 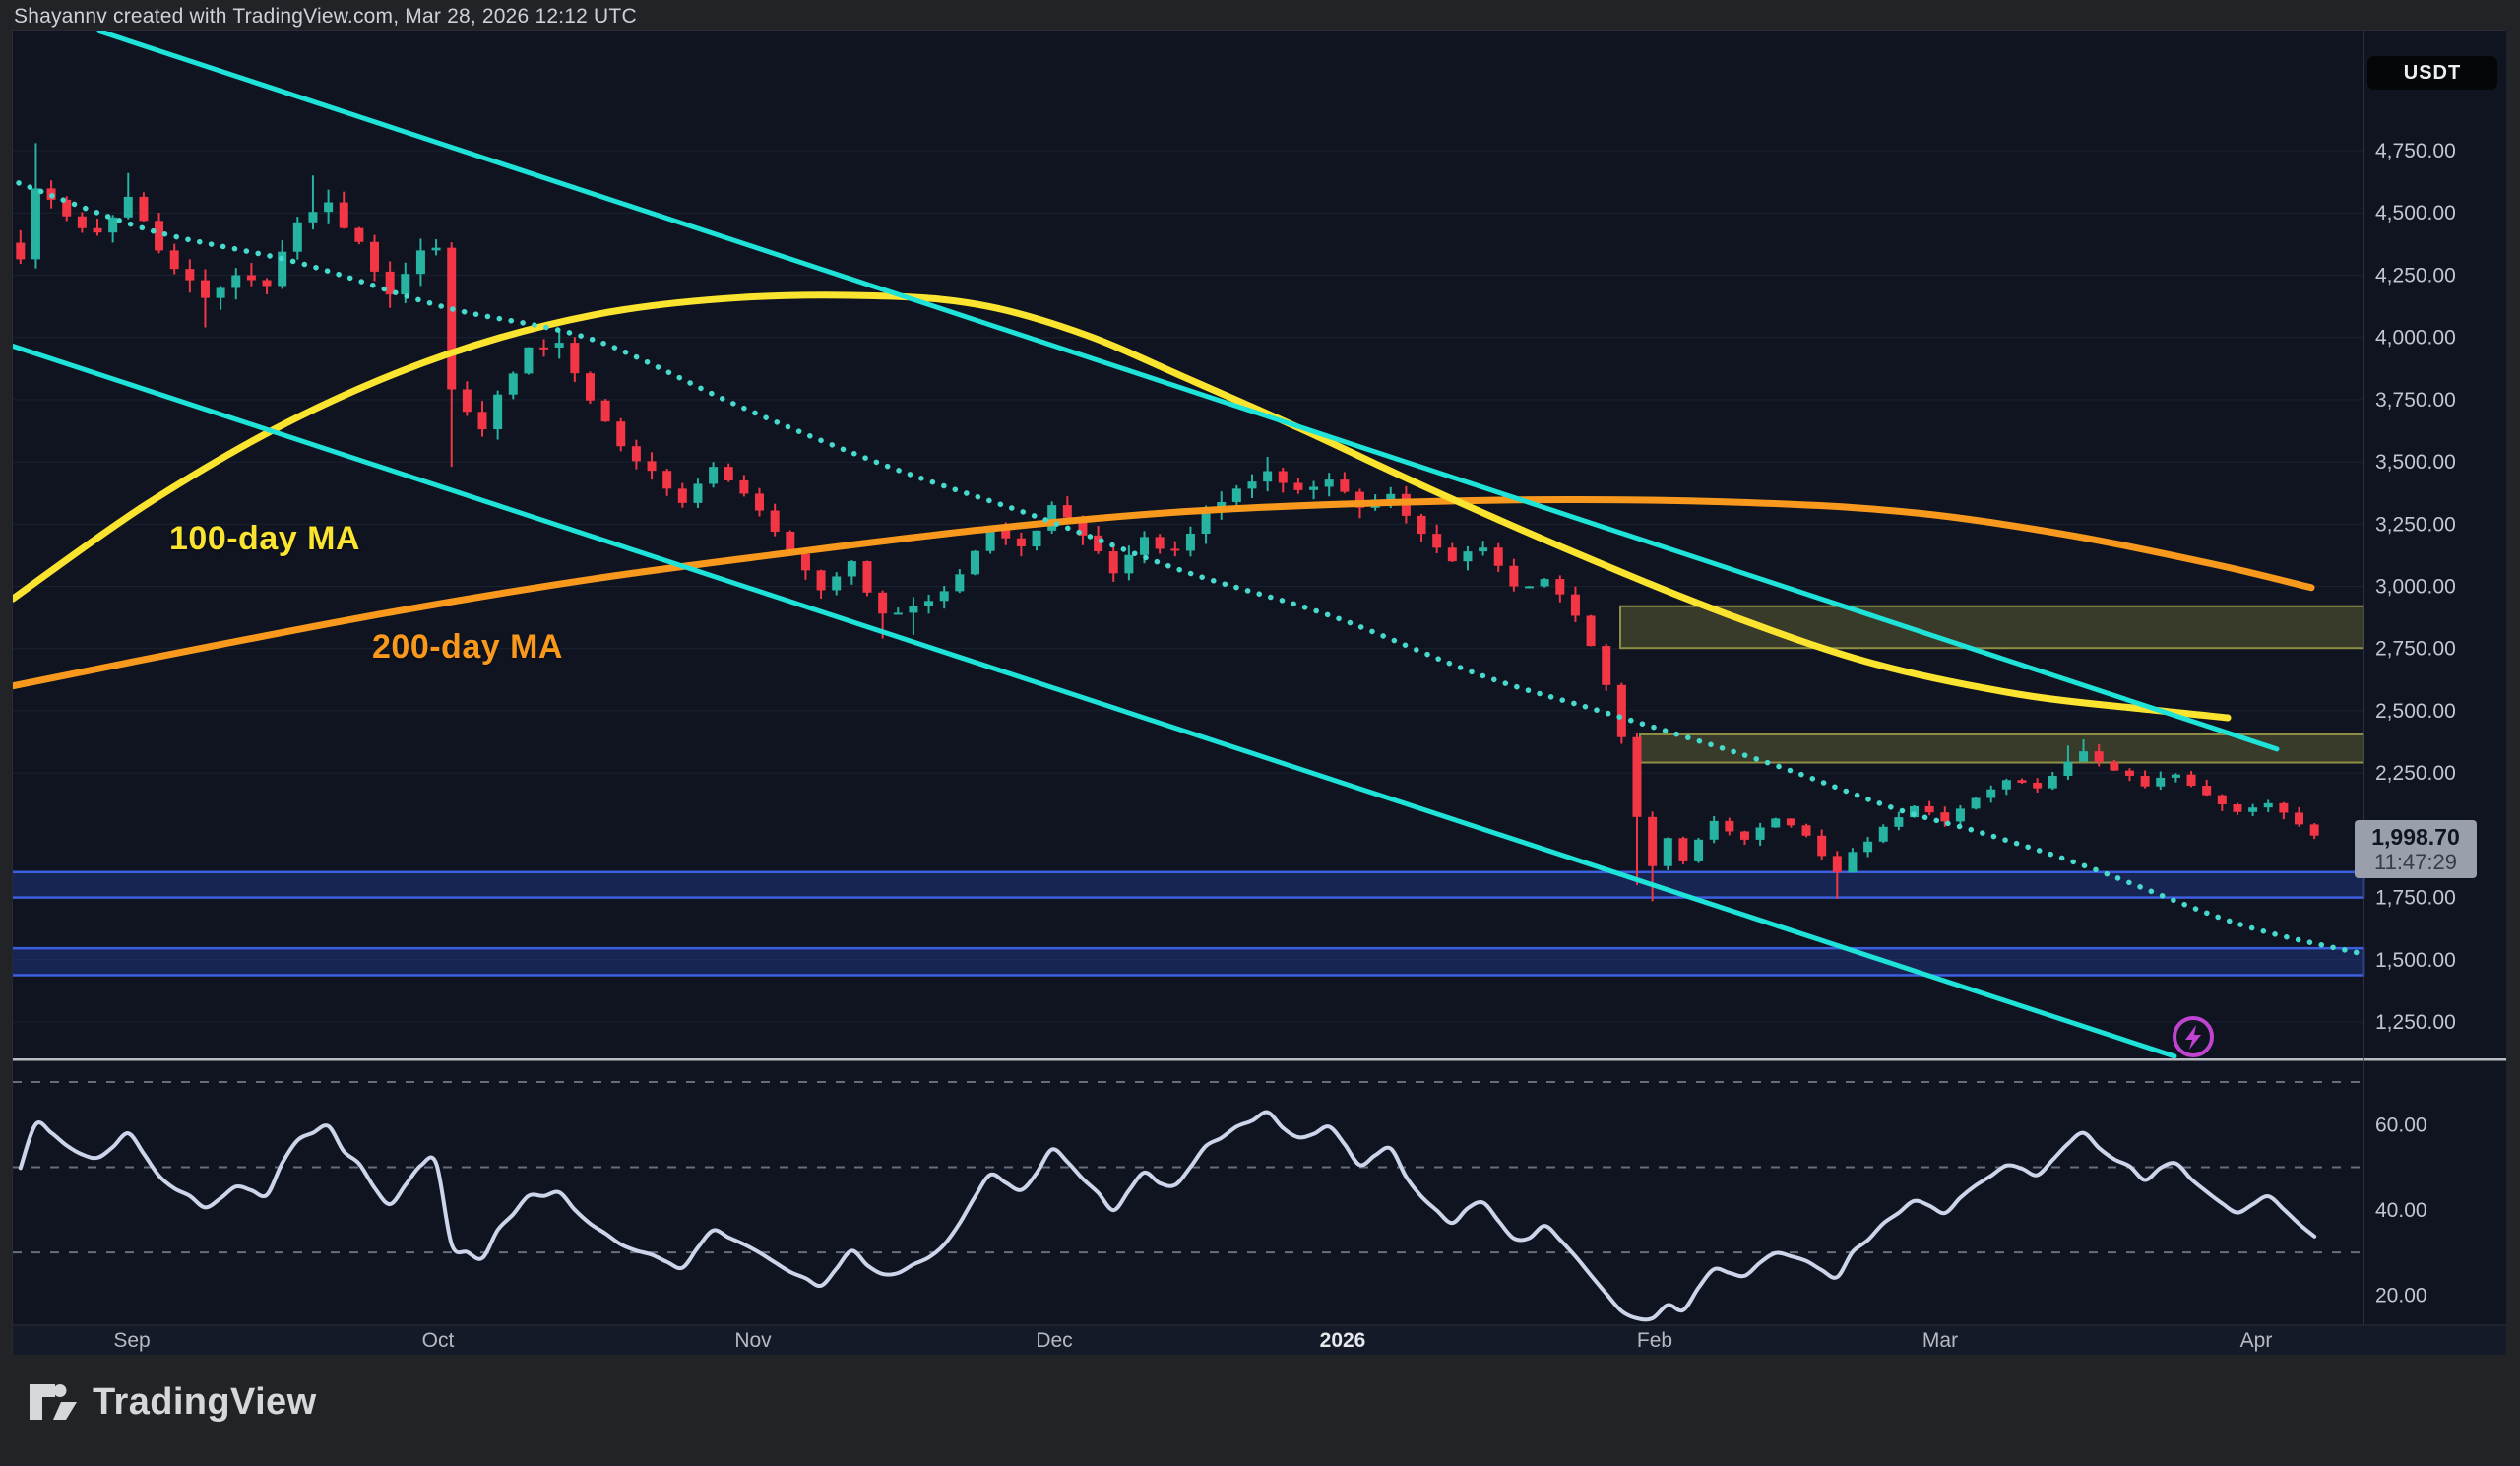 What do you see at coordinates (753, 1341) in the screenshot?
I see `time-tick-label: Nov` at bounding box center [753, 1341].